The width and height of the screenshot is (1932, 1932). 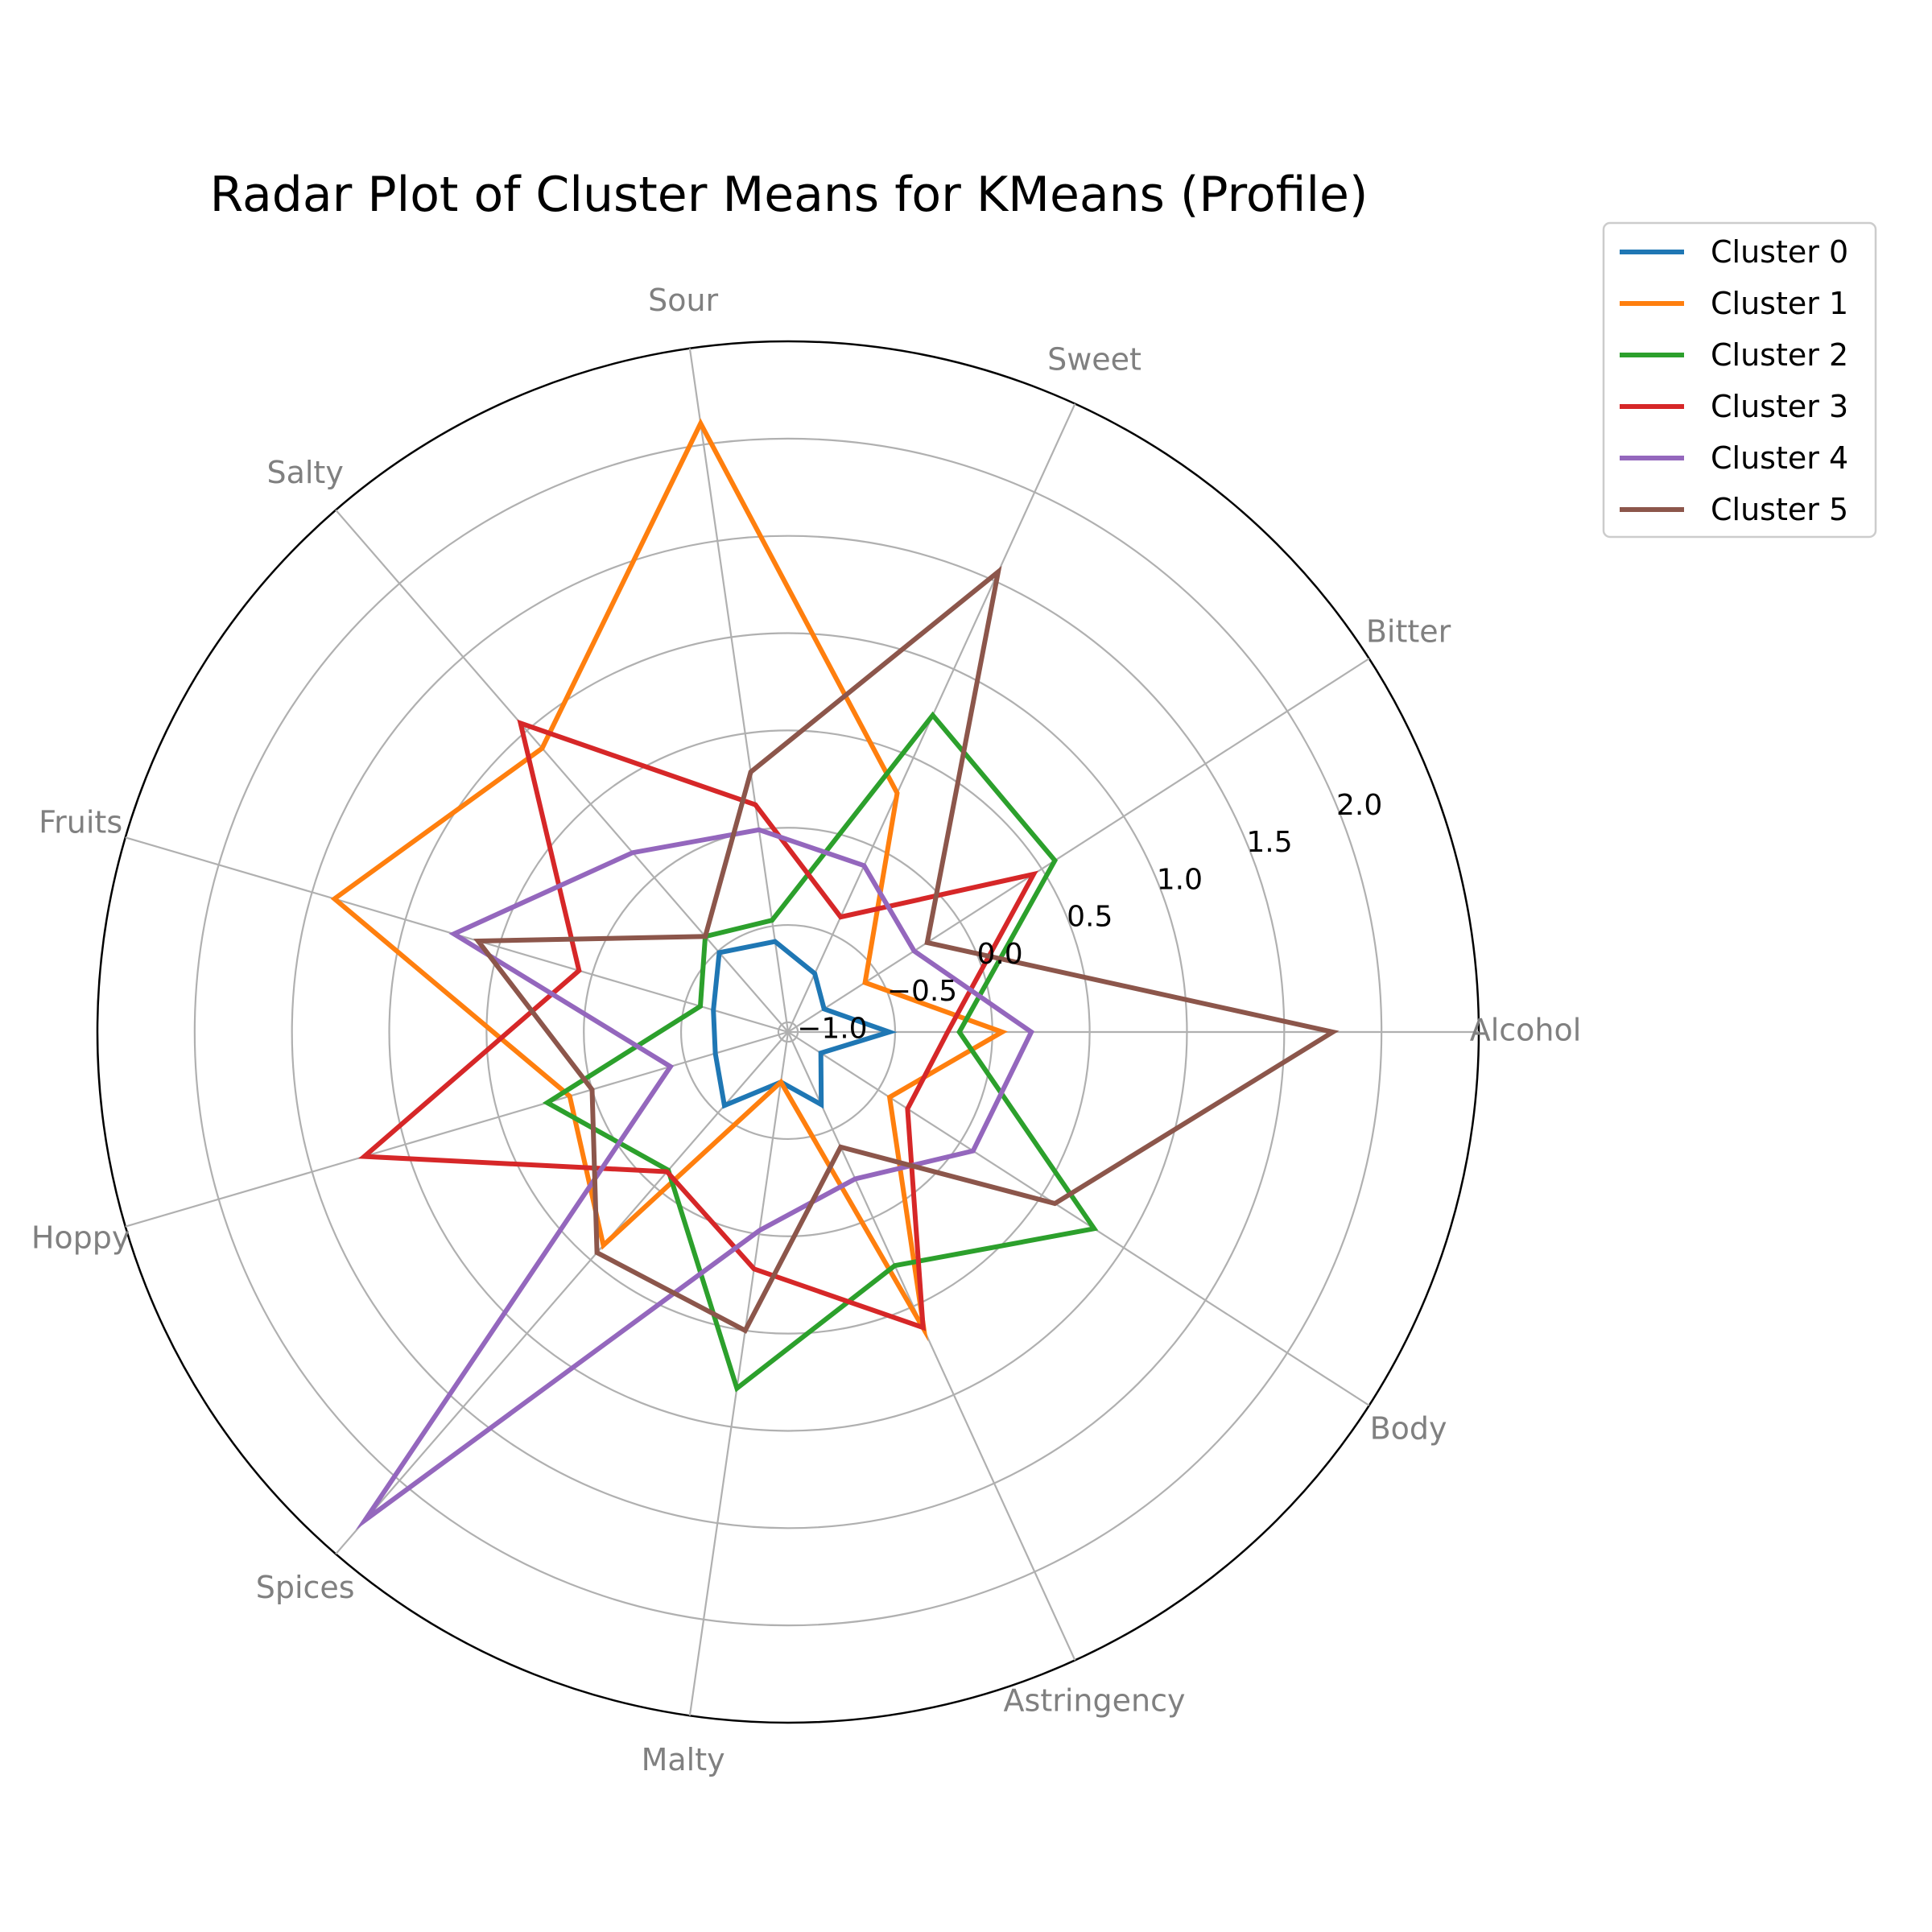 What do you see at coordinates (1359, 805) in the screenshot?
I see `radial-tick-label: 2.0` at bounding box center [1359, 805].